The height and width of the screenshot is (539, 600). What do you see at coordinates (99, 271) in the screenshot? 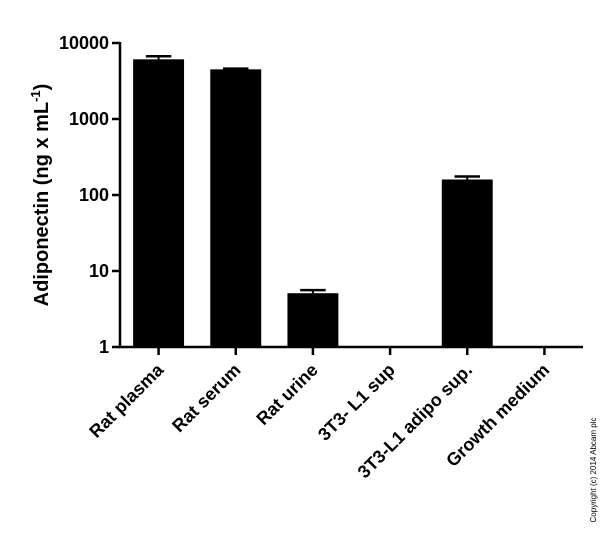
I see `y-tick-label: 10` at bounding box center [99, 271].